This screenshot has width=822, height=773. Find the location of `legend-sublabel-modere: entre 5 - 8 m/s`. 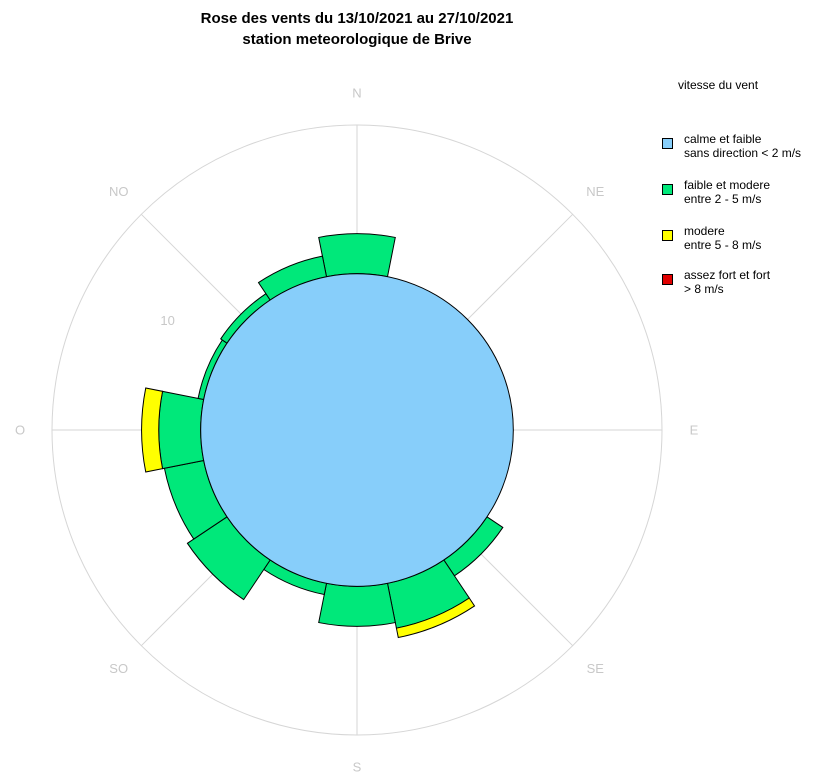

legend-sublabel-modere: entre 5 - 8 m/s is located at coordinates (723, 245).